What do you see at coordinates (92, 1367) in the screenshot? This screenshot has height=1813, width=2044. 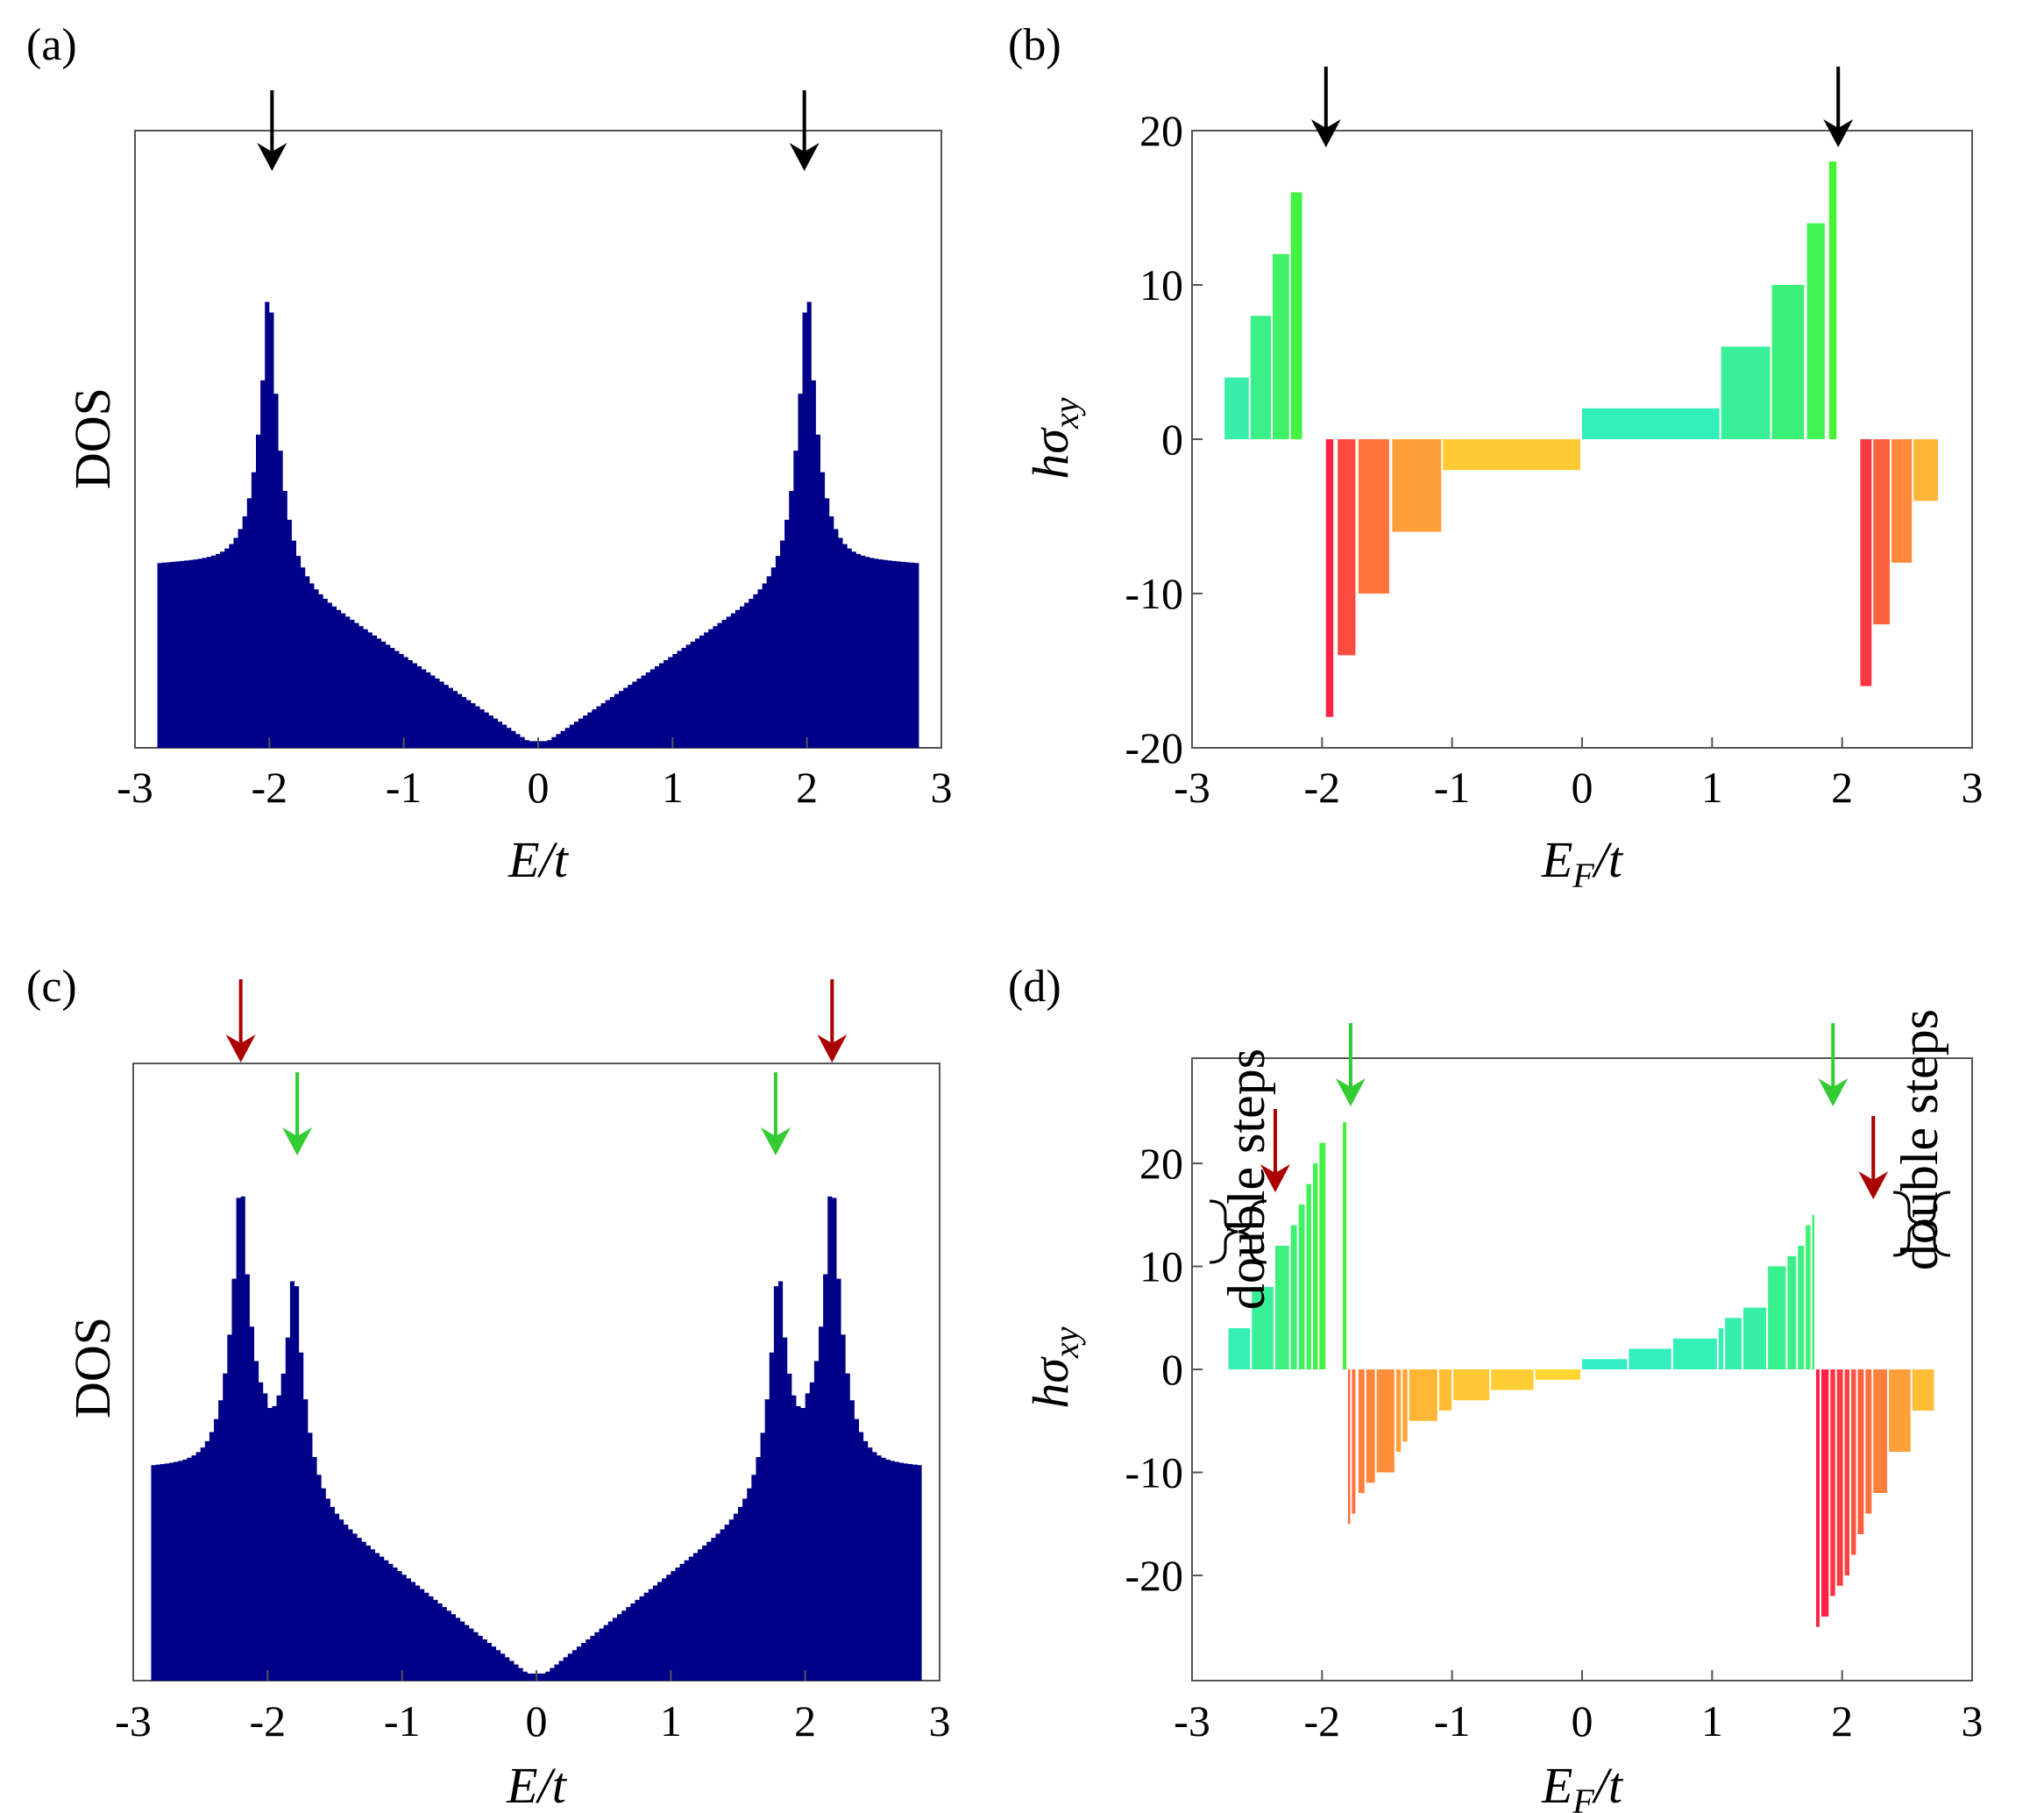 I see `panel-c-ylabel: DOS` at bounding box center [92, 1367].